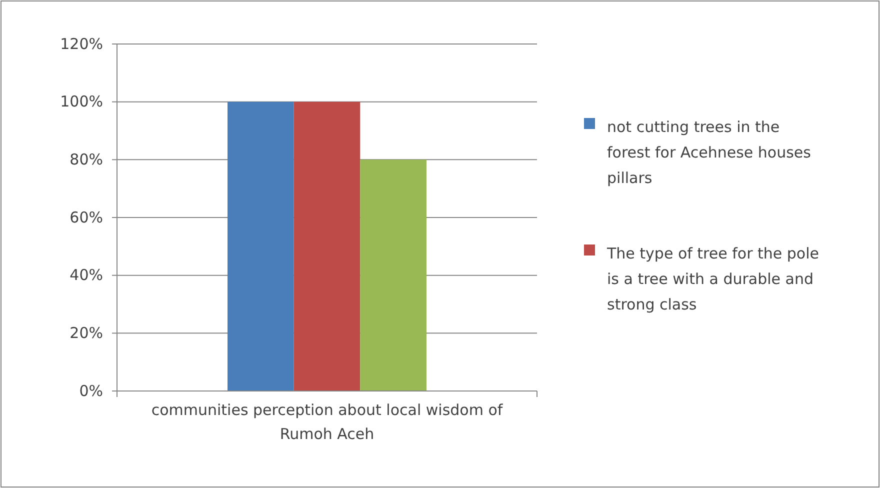 This screenshot has height=488, width=880. I want to click on y-tick-label: 60%, so click(86, 217).